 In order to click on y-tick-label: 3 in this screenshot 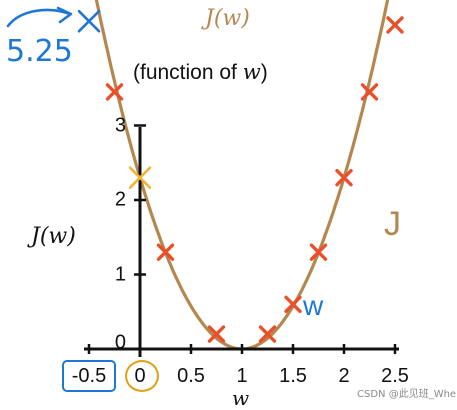, I will do `click(120, 125)`.